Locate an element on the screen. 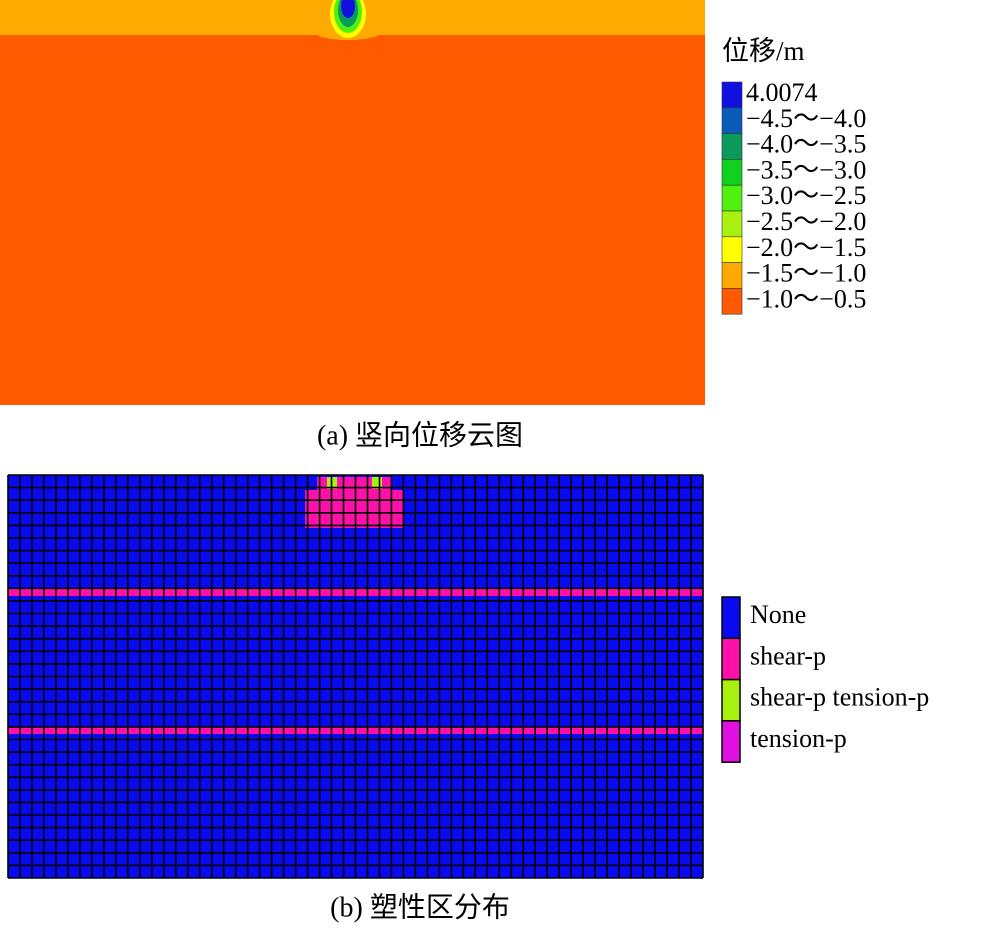 The width and height of the screenshot is (987, 940). legend-label: 4.0074 is located at coordinates (782, 92).